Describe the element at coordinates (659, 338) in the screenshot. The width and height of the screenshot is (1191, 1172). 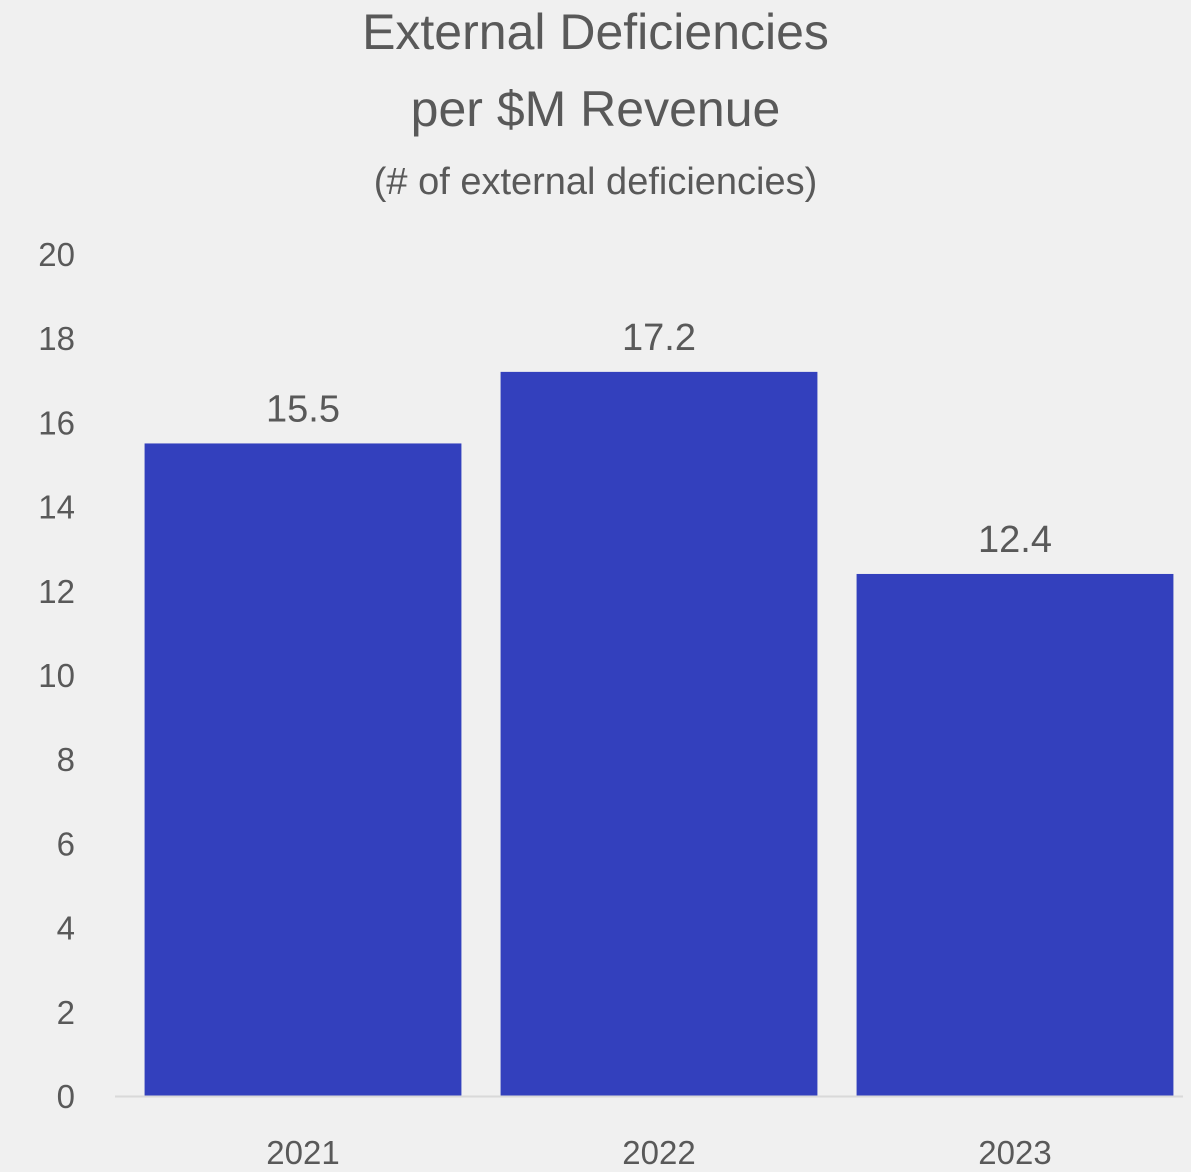
I see `data-label-2022: 17.2` at that location.